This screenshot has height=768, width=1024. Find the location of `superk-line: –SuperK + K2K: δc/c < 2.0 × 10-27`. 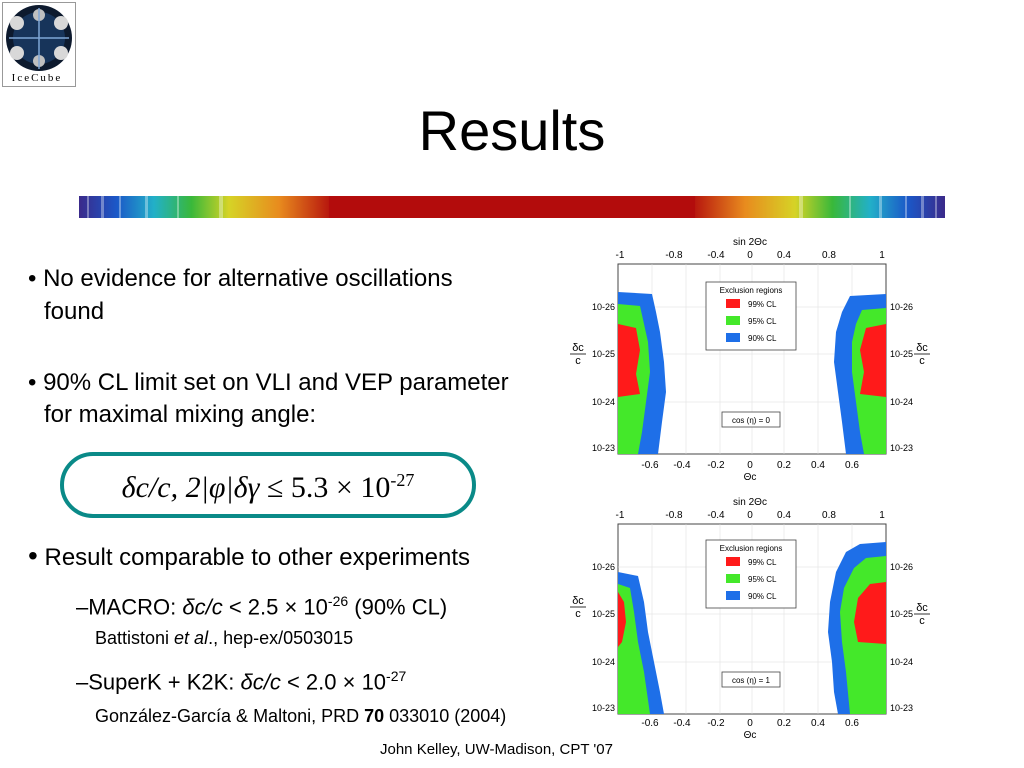

superk-line: –SuperK + K2K: δc/c < 2.0 × 10-27 is located at coordinates (241, 681).